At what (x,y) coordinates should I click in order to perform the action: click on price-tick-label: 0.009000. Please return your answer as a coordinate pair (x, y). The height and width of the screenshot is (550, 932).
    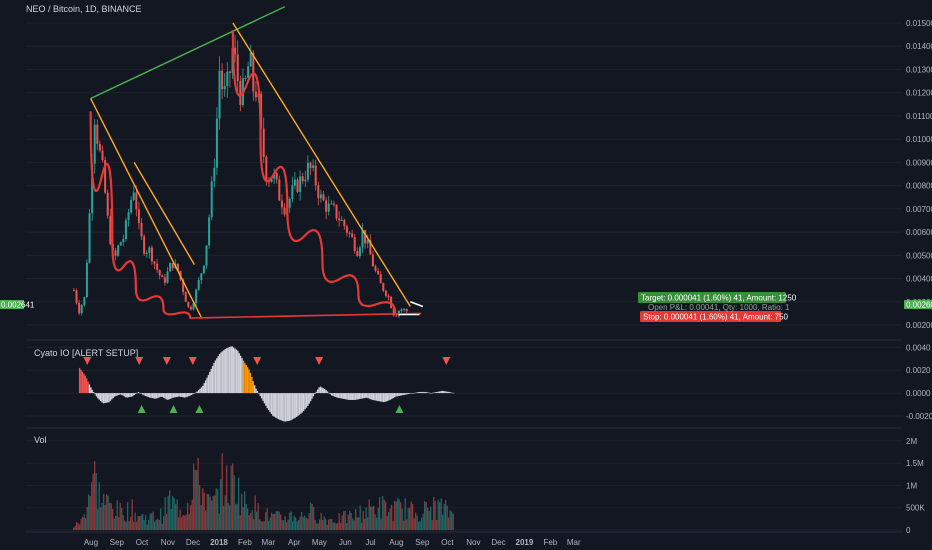
    Looking at the image, I should click on (919, 162).